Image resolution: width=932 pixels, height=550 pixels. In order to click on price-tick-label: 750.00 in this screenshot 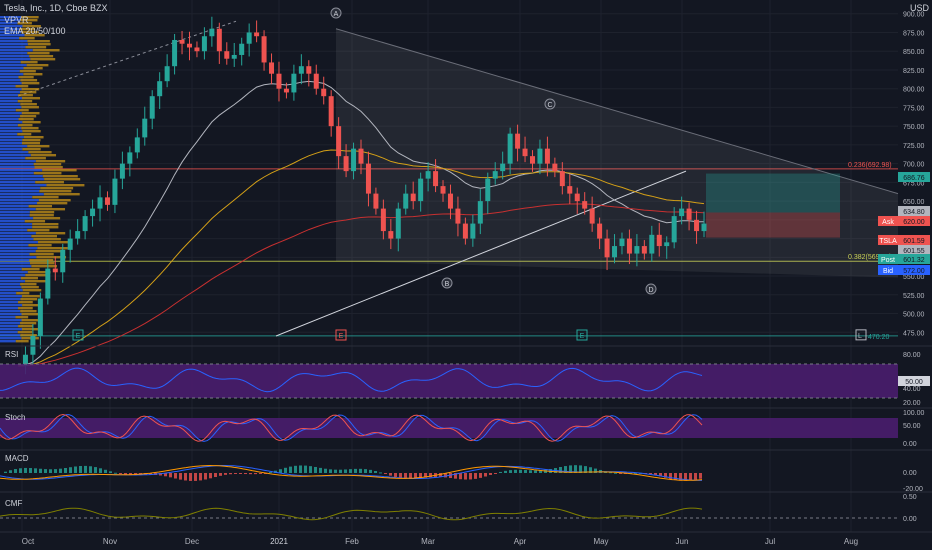, I will do `click(914, 127)`.